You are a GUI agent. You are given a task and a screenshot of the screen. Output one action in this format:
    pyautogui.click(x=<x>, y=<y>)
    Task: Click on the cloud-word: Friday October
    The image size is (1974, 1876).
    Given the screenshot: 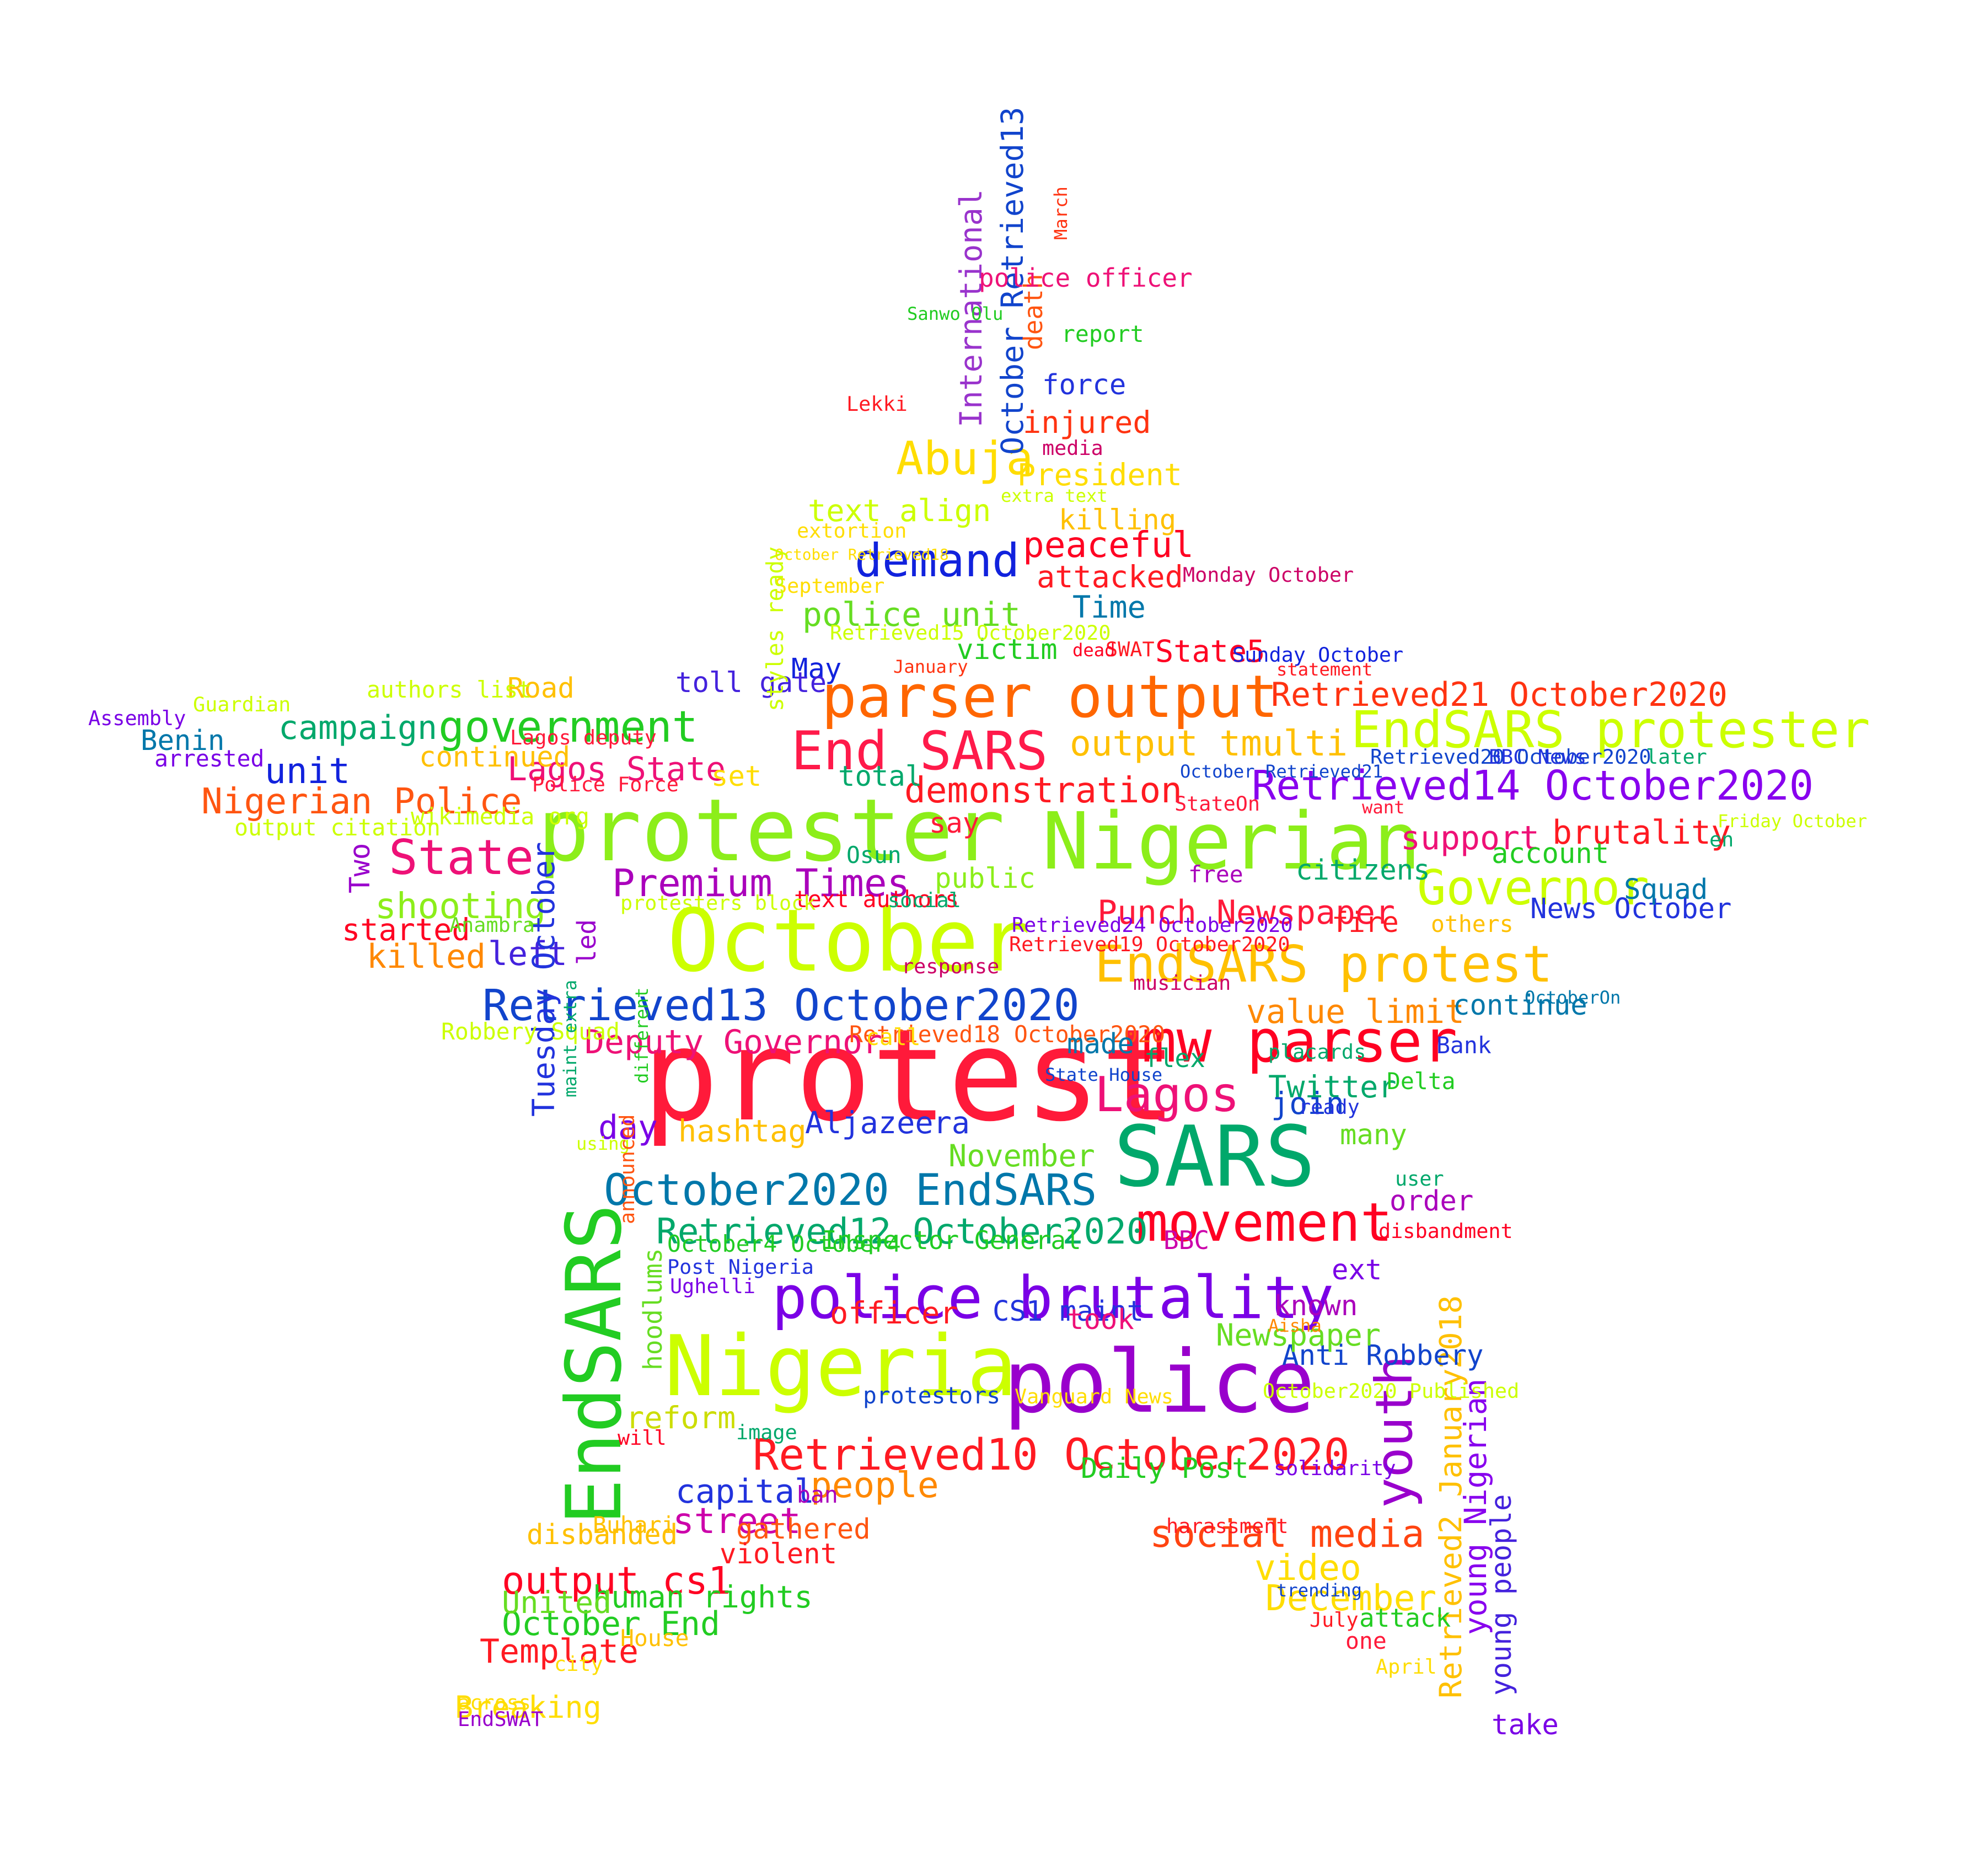 What is the action you would take?
    pyautogui.click(x=1792, y=822)
    